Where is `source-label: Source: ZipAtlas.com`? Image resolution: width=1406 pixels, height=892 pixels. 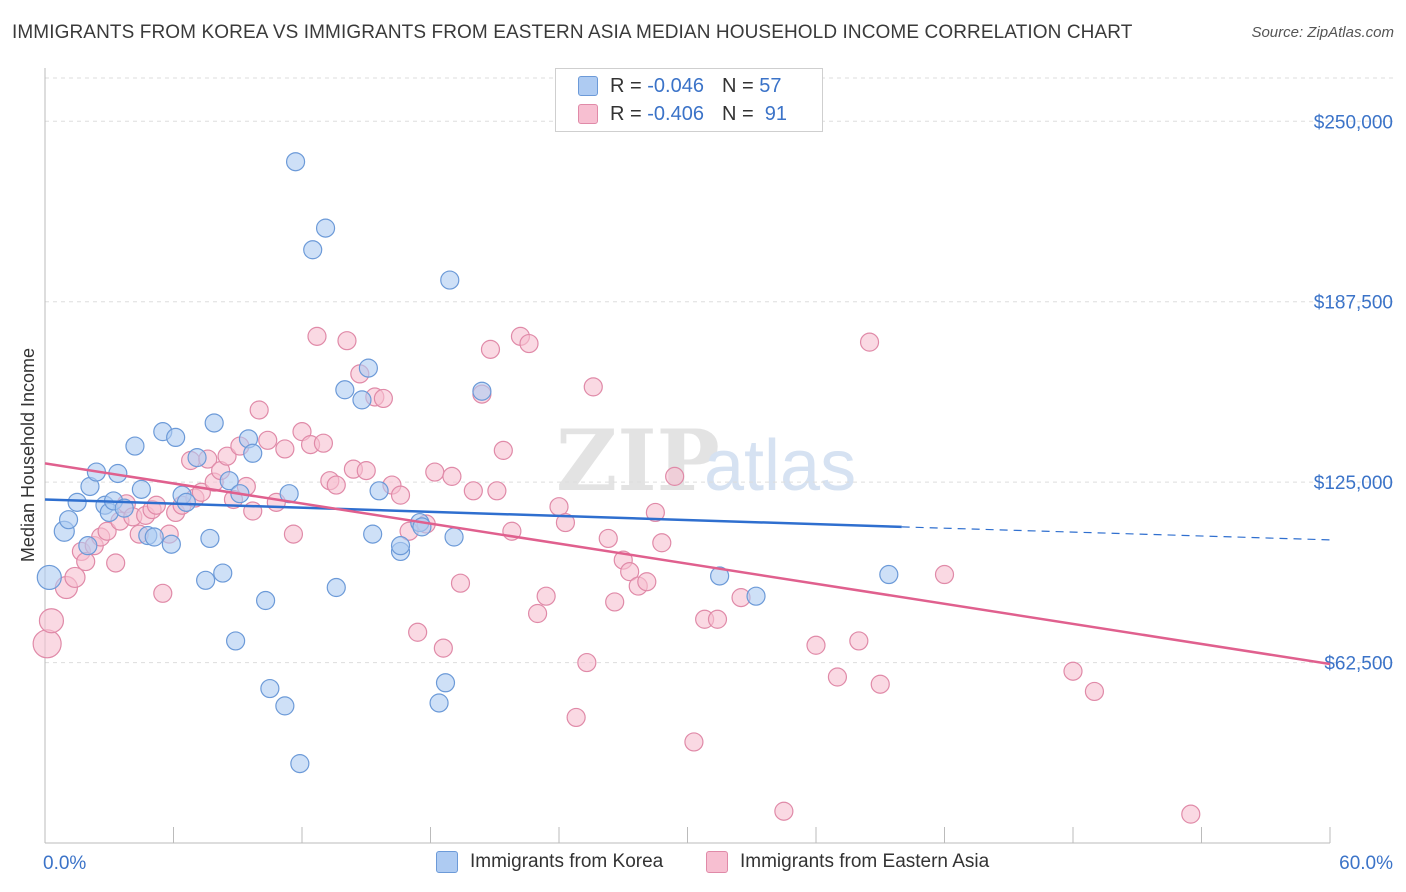
source-label: Source: ZipAtlas.com is located at coordinates (1322, 32).